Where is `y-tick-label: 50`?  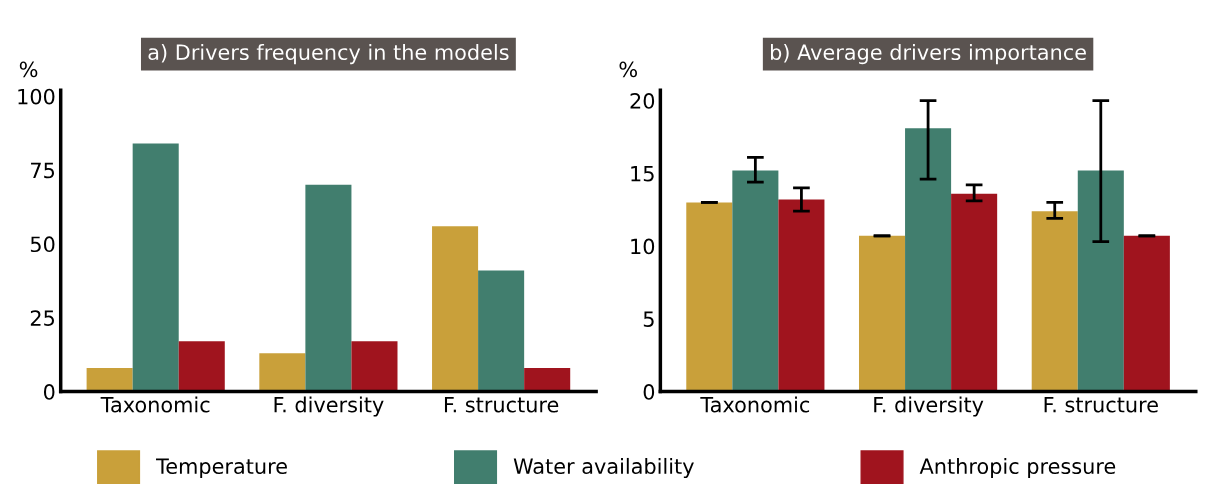 y-tick-label: 50 is located at coordinates (42, 244).